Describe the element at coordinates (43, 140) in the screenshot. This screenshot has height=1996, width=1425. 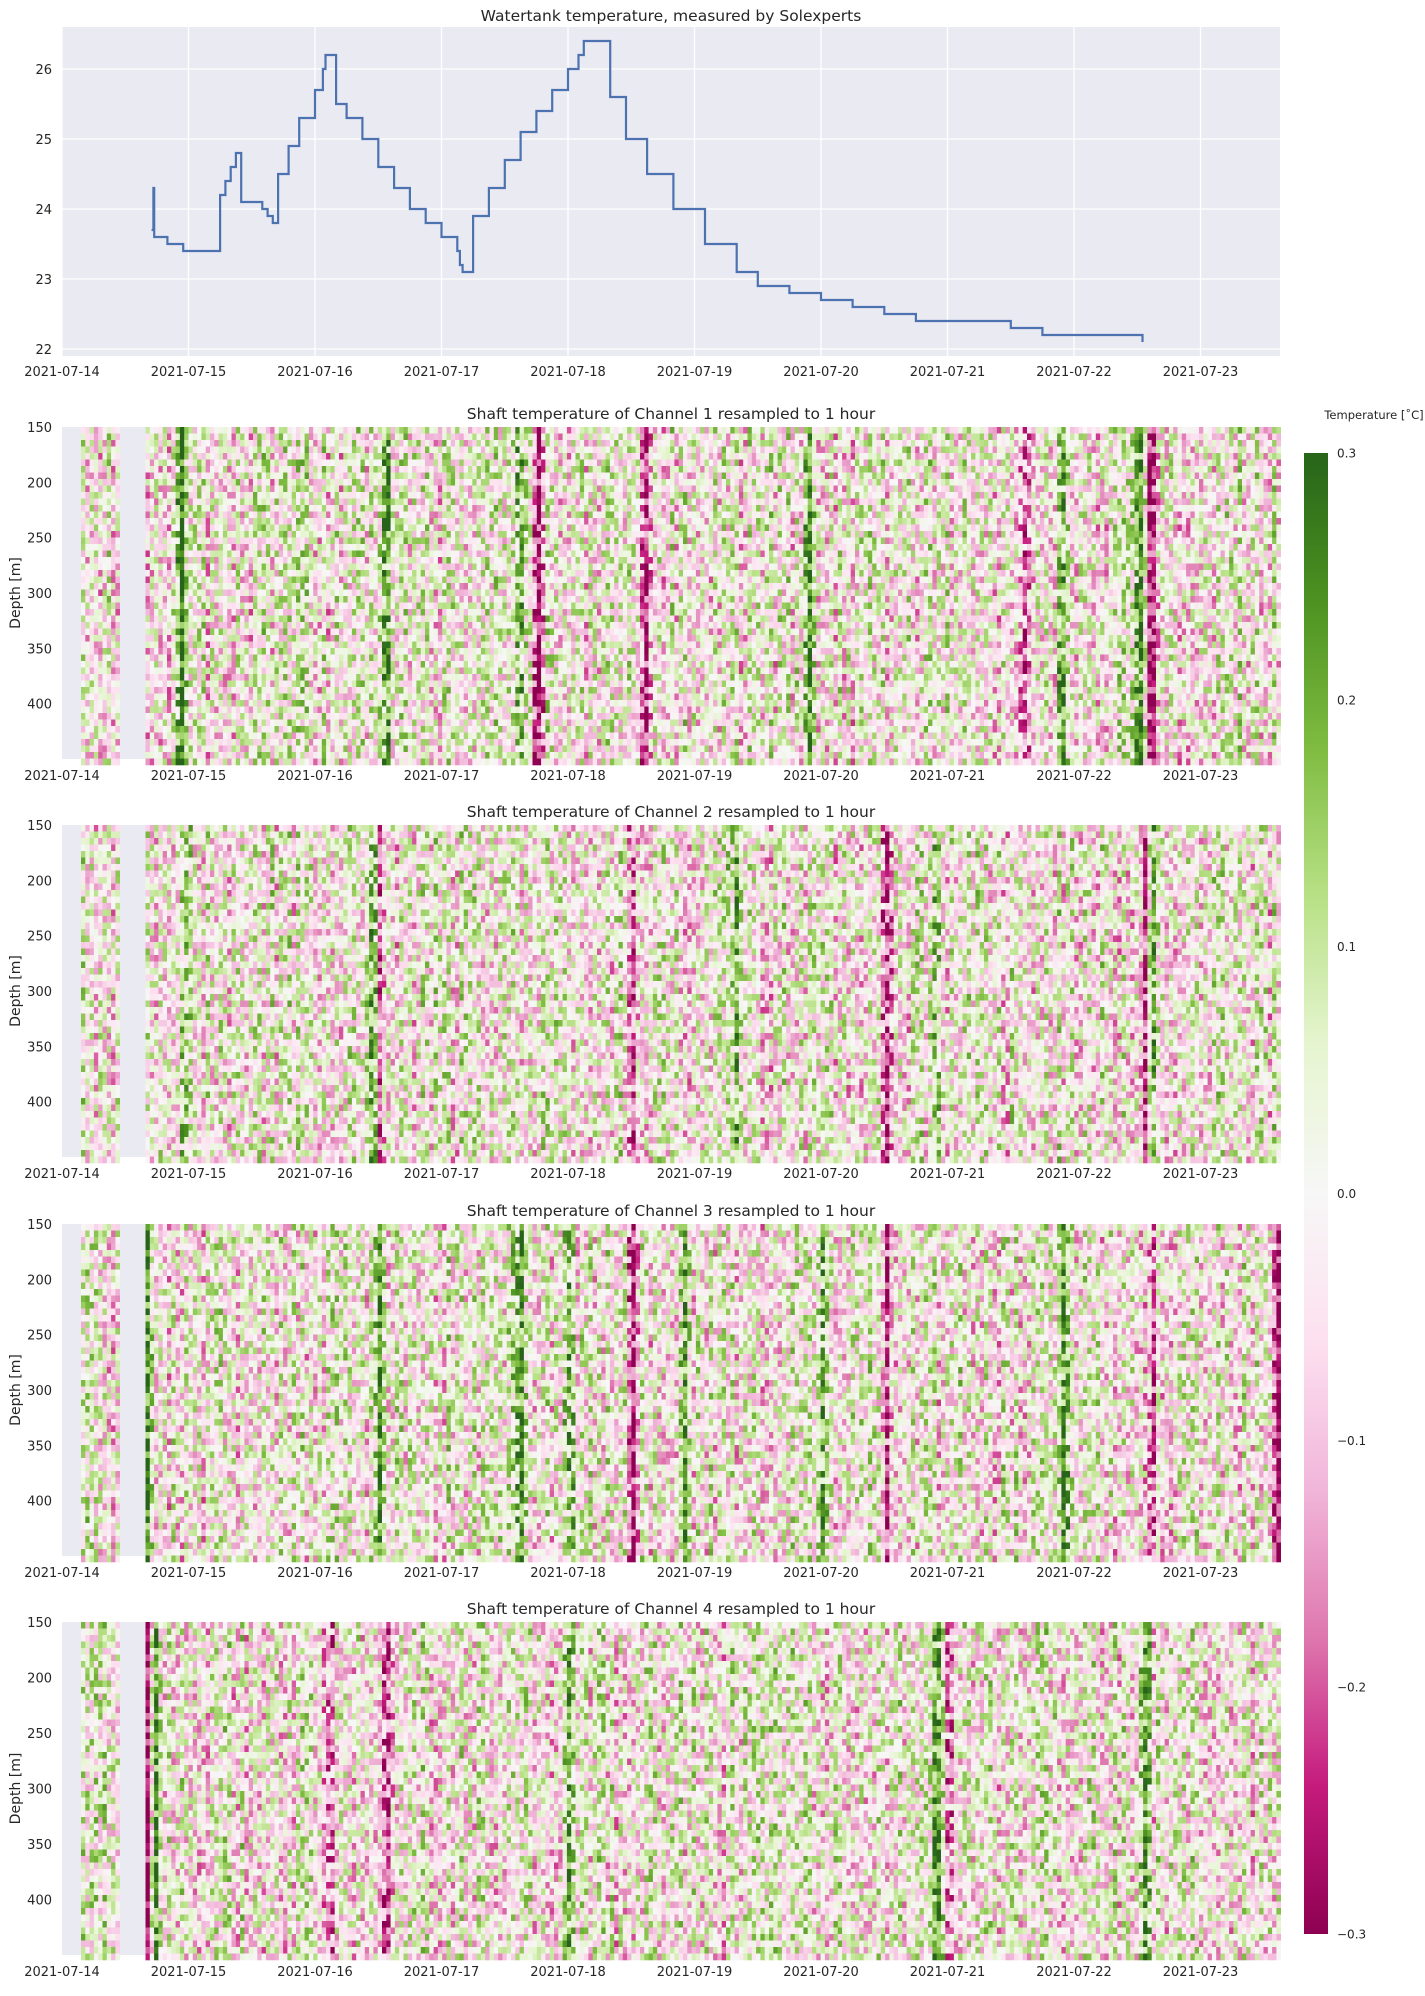
I see `y-tick-label: 25` at that location.